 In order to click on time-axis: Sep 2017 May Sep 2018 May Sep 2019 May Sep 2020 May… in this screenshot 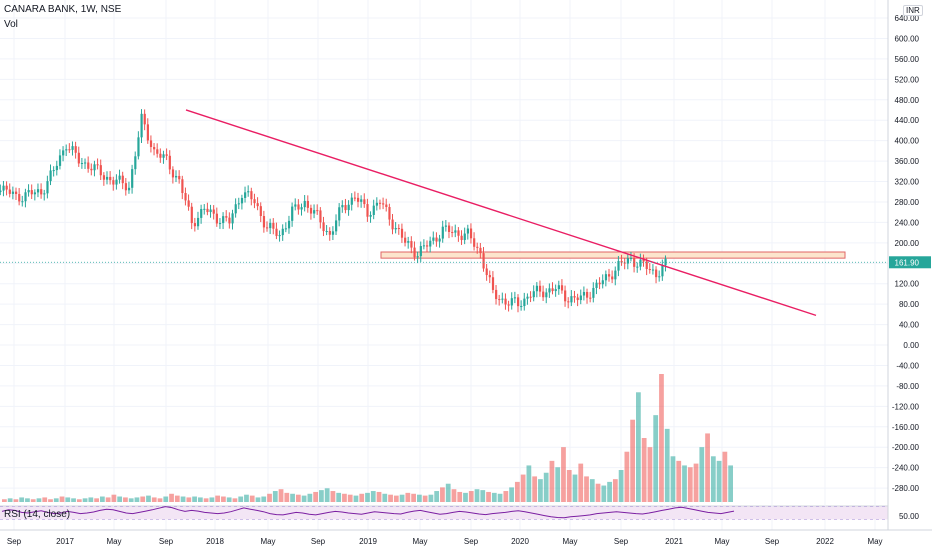, I will do `click(466, 537)`.